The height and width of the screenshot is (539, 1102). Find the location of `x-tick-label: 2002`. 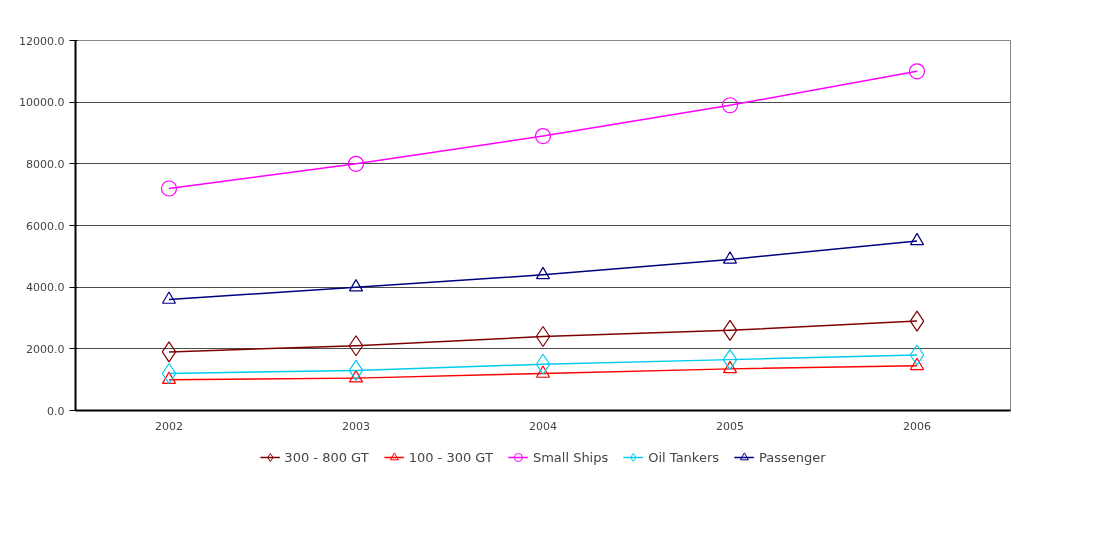

x-tick-label: 2002 is located at coordinates (169, 426).